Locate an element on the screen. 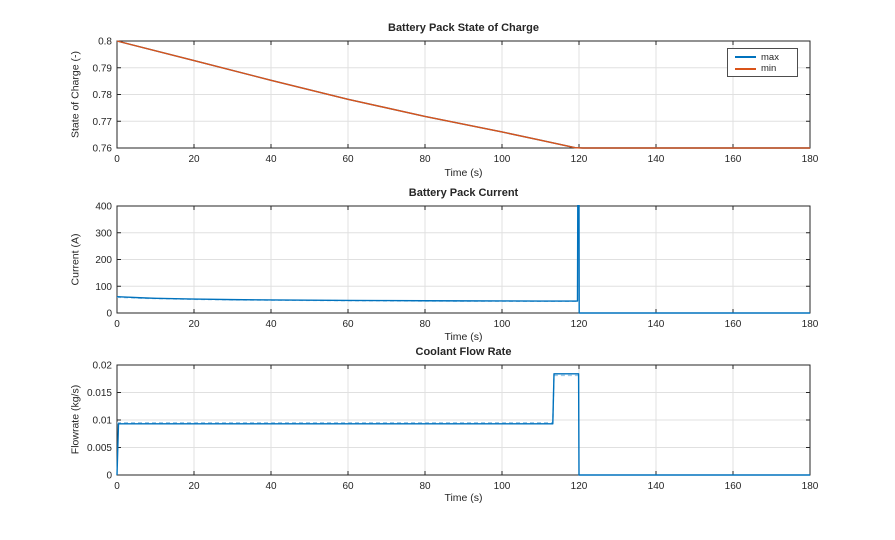 This screenshot has width=895, height=540. flow-x-axis-label: Time (s) is located at coordinates (463, 498).